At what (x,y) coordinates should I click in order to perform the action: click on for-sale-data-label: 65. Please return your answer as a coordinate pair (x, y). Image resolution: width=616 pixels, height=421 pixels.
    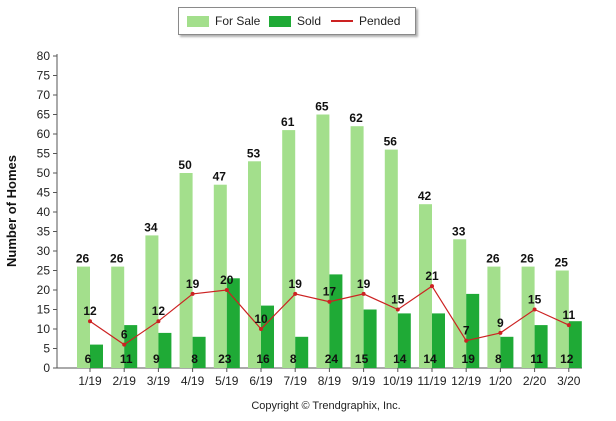
    Looking at the image, I should click on (322, 107).